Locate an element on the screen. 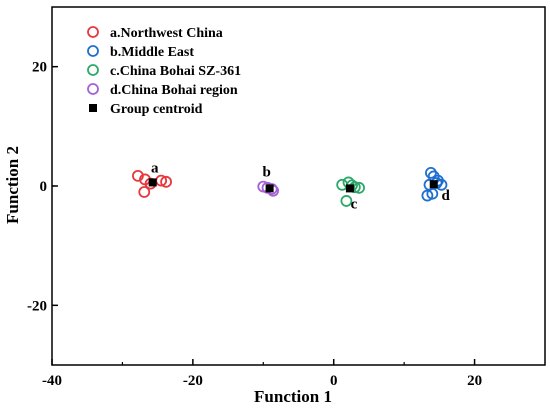  x-tick-label: -20 is located at coordinates (193, 381).